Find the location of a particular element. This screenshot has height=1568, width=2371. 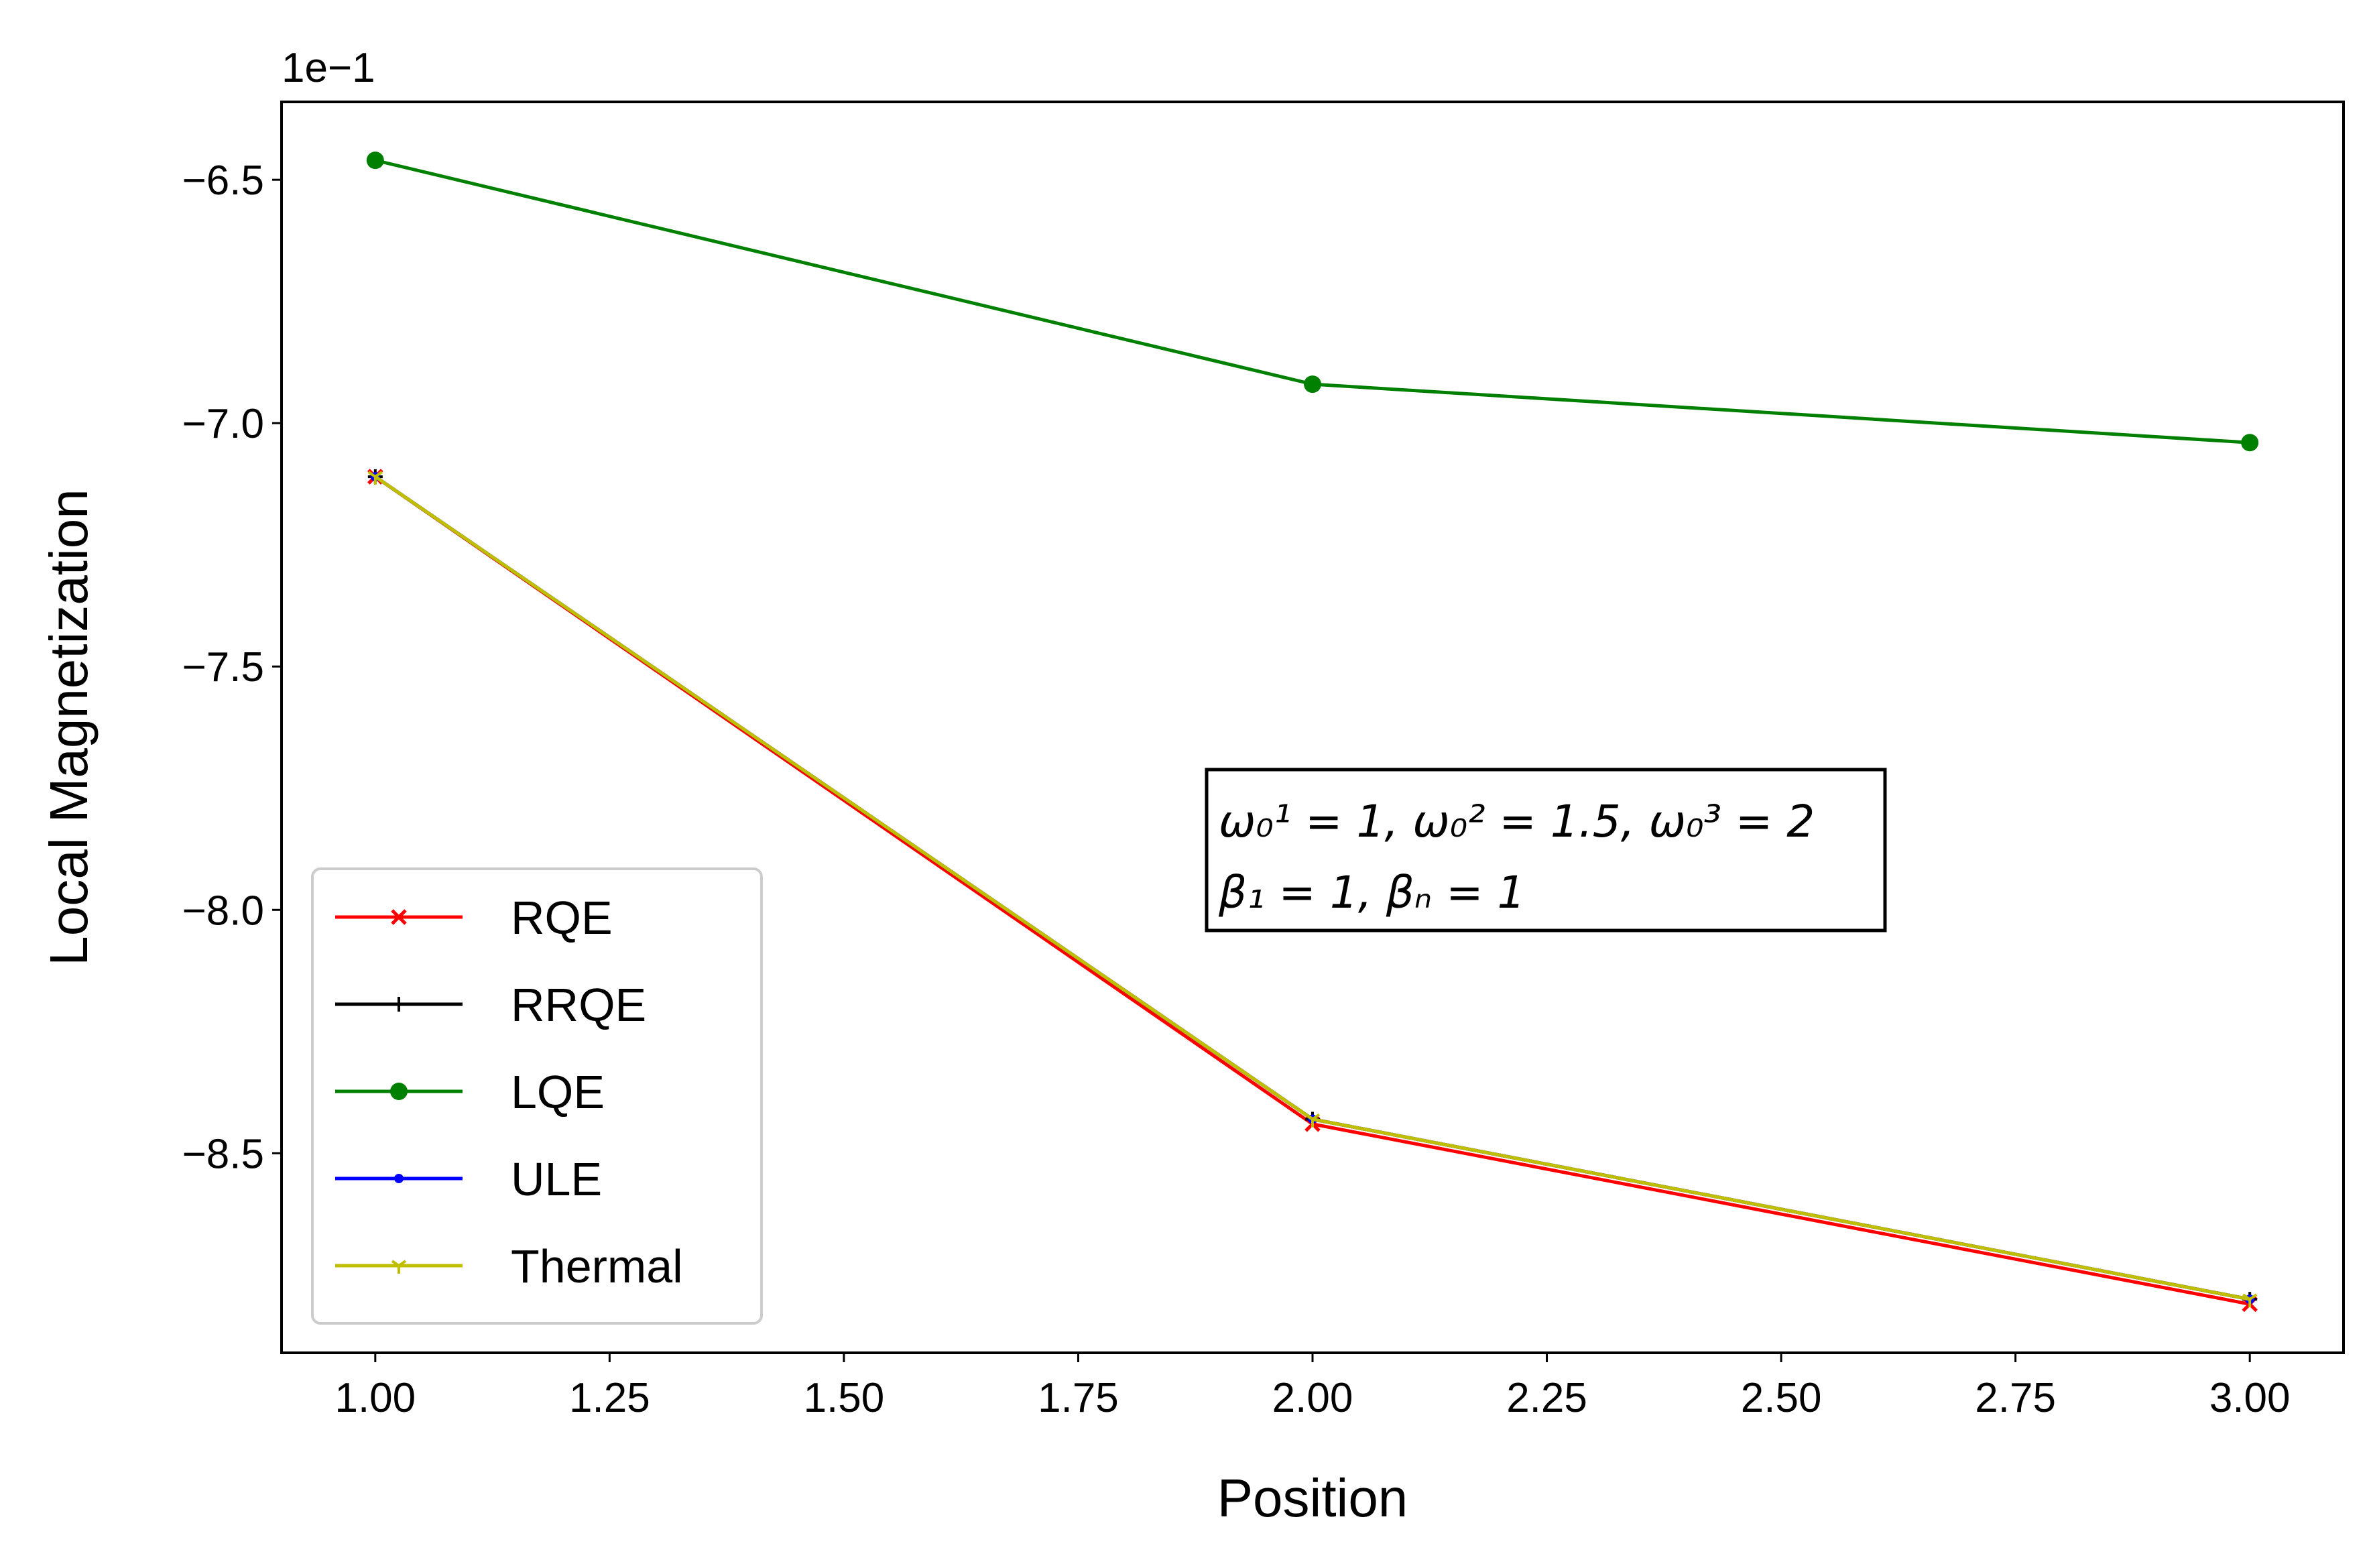

y-tick-label: −7.0 is located at coordinates (223, 424).